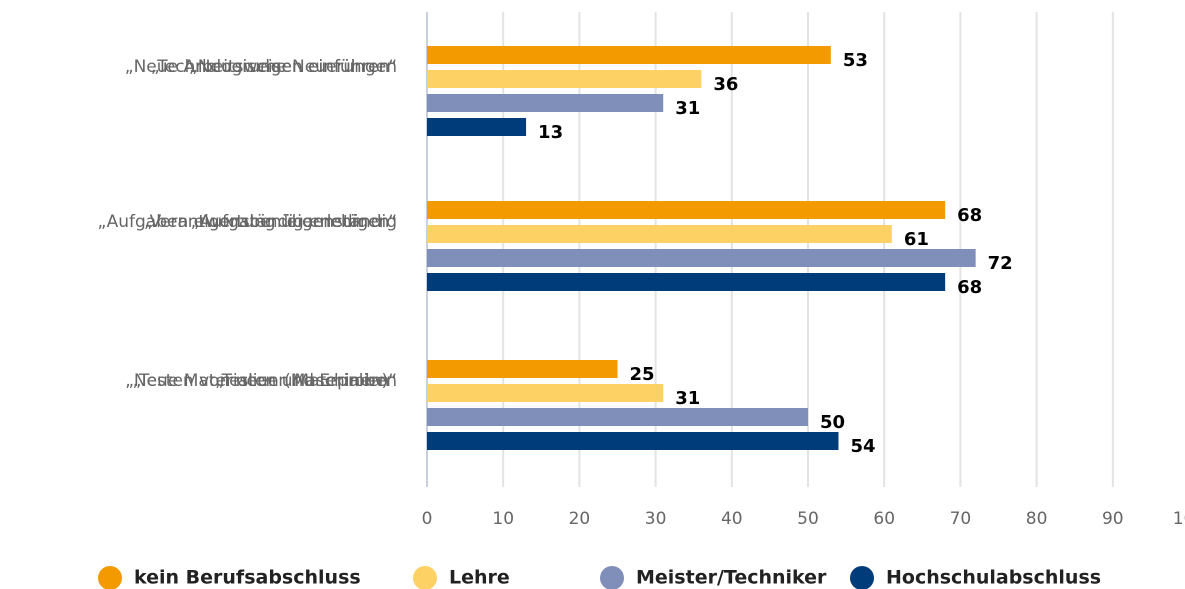  I want to click on data-label: 25, so click(642, 374).